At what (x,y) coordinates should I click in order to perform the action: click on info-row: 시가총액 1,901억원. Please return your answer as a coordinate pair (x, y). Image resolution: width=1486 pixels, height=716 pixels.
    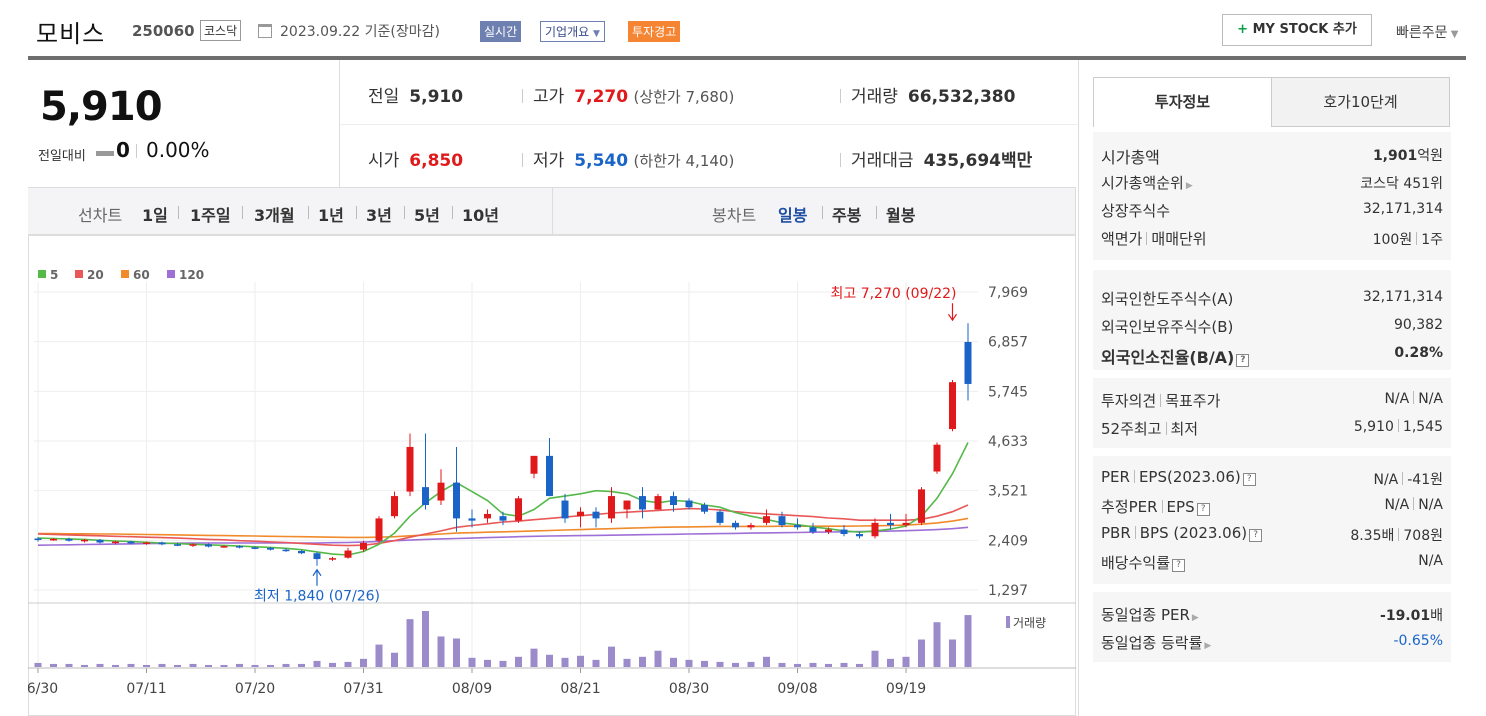
    Looking at the image, I should click on (1272, 154).